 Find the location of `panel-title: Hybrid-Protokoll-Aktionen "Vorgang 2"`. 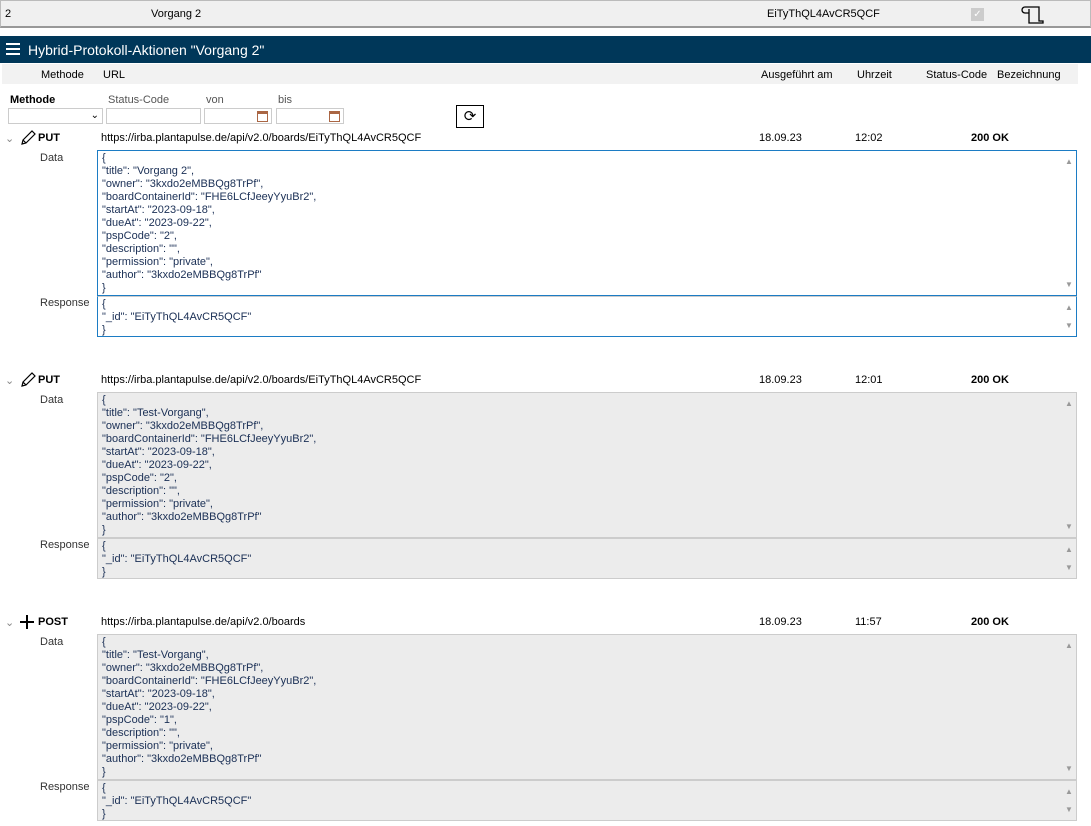

panel-title: Hybrid-Protokoll-Aktionen "Vorgang 2" is located at coordinates (146, 50).